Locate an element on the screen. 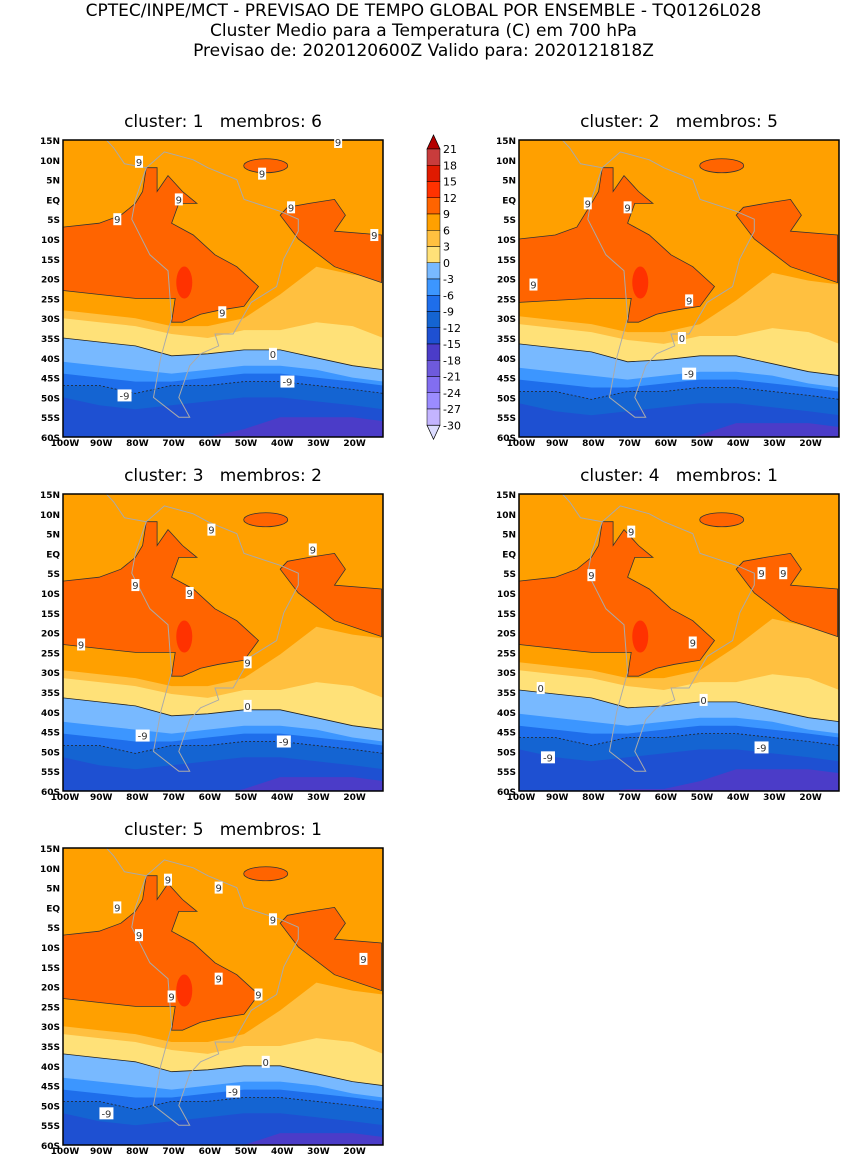  panel-title: cluster: 2 membros: 5 is located at coordinates (679, 122).